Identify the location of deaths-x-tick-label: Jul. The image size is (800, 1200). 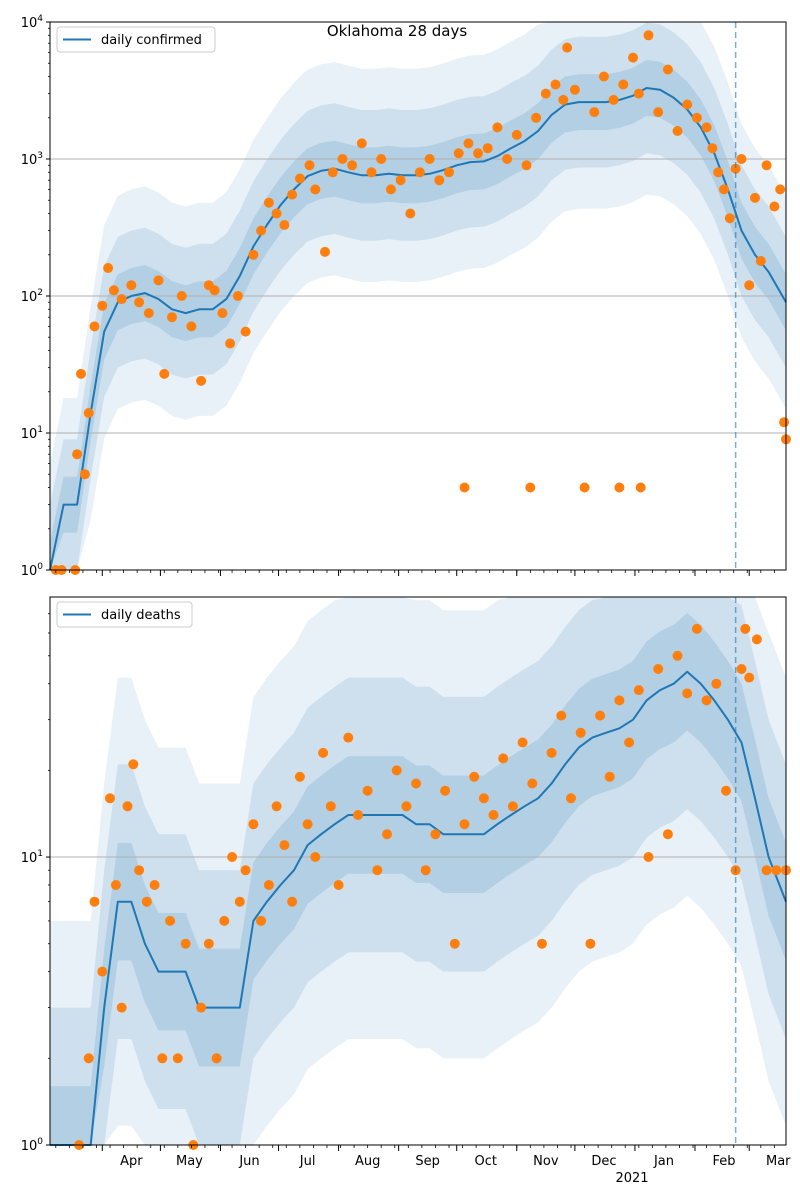
(307, 1161).